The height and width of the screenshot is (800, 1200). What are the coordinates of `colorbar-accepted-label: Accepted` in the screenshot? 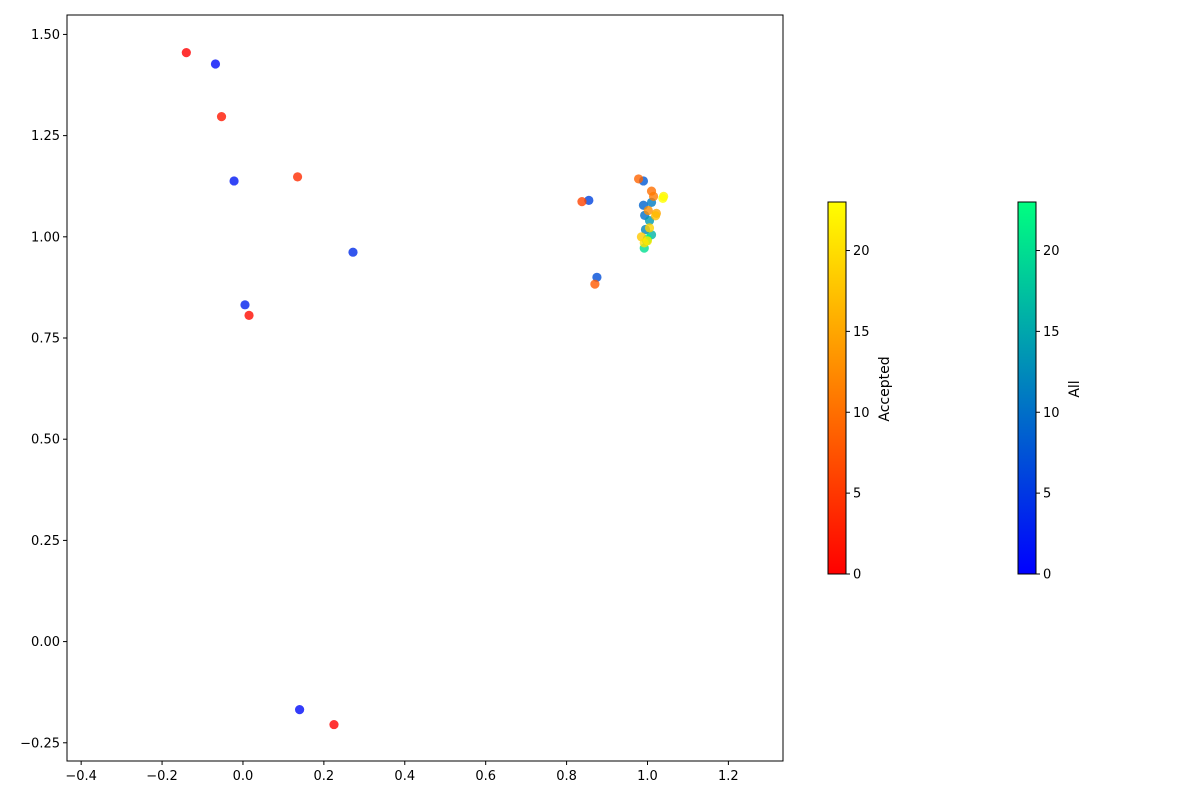 It's located at (885, 388).